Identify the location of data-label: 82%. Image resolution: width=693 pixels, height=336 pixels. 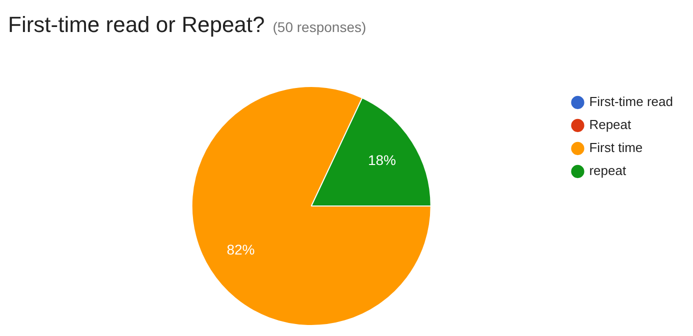
(240, 250).